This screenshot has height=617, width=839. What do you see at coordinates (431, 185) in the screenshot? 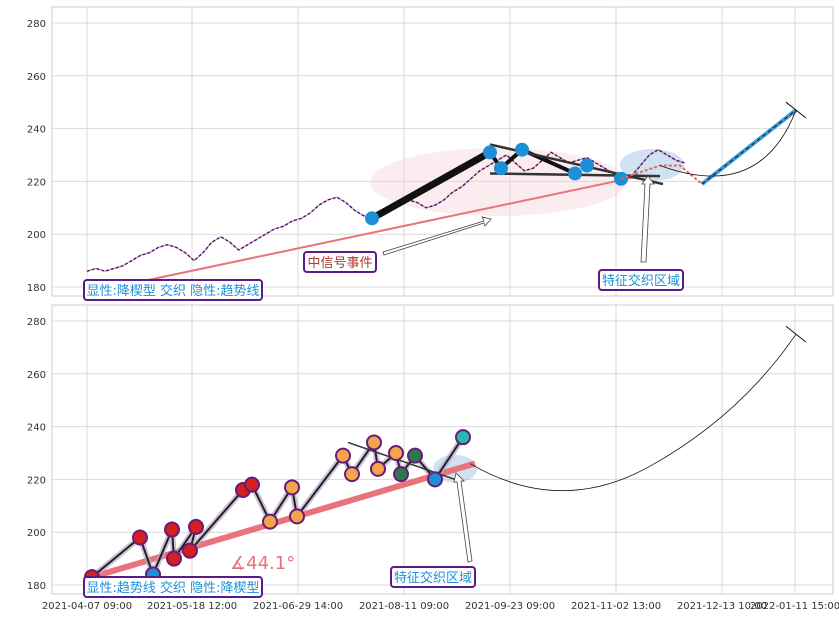
I see `pattern-line` at bounding box center [431, 185].